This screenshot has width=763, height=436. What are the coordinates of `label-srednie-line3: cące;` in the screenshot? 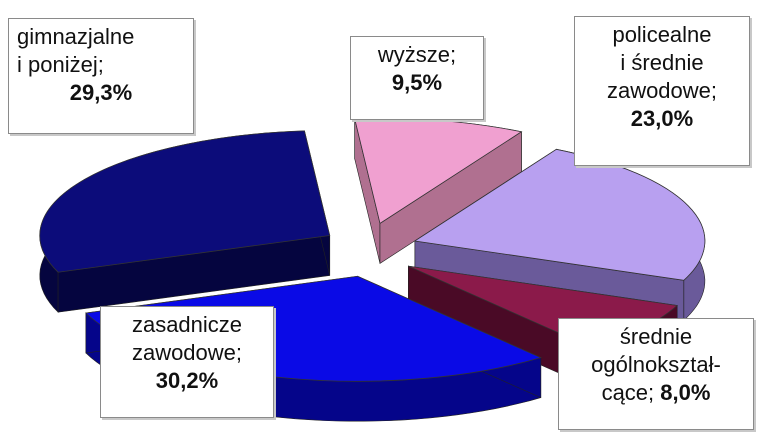 It's located at (628, 392).